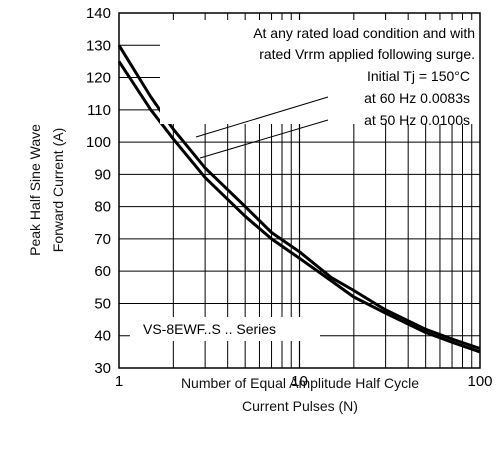 This screenshot has width=500, height=449. Describe the element at coordinates (99, 110) in the screenshot. I see `y-tick-label: 110` at that location.